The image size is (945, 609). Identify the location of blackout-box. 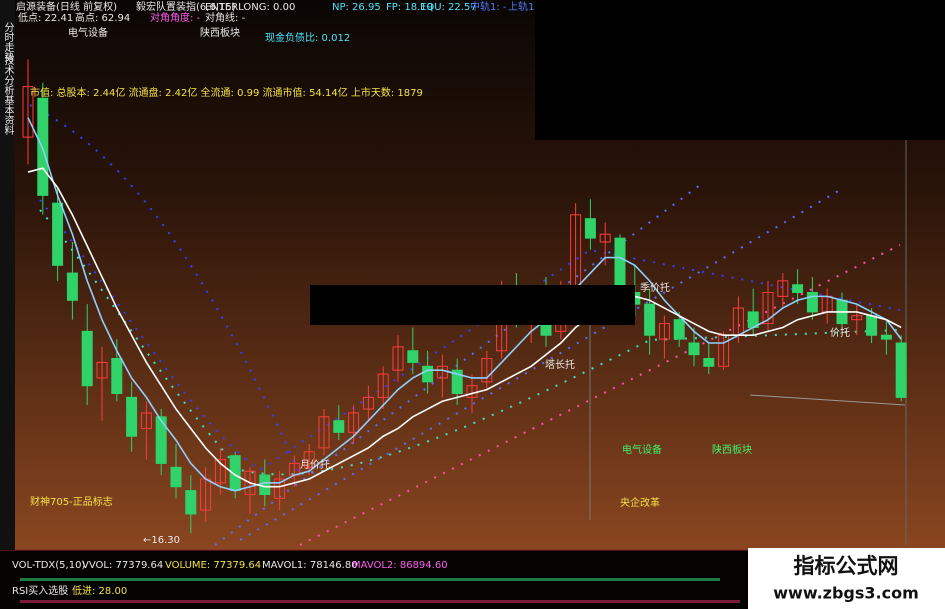
(740, 70).